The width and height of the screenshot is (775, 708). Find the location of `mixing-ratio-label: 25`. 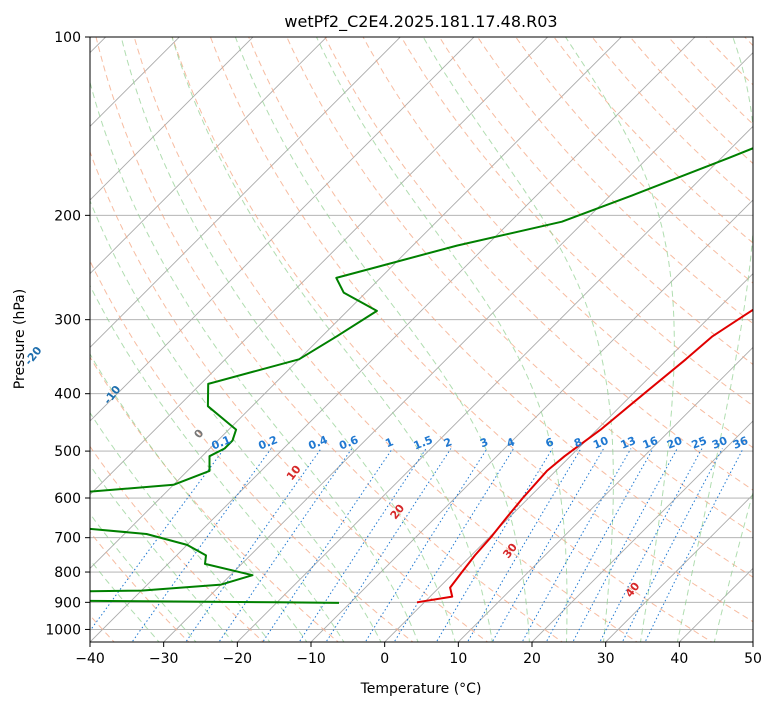

mixing-ratio-label: 25 is located at coordinates (699, 443).